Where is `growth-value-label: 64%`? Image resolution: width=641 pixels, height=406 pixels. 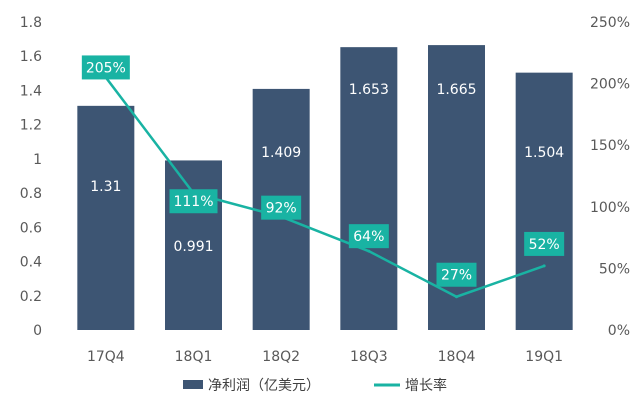
growth-value-label: 64% is located at coordinates (368, 237).